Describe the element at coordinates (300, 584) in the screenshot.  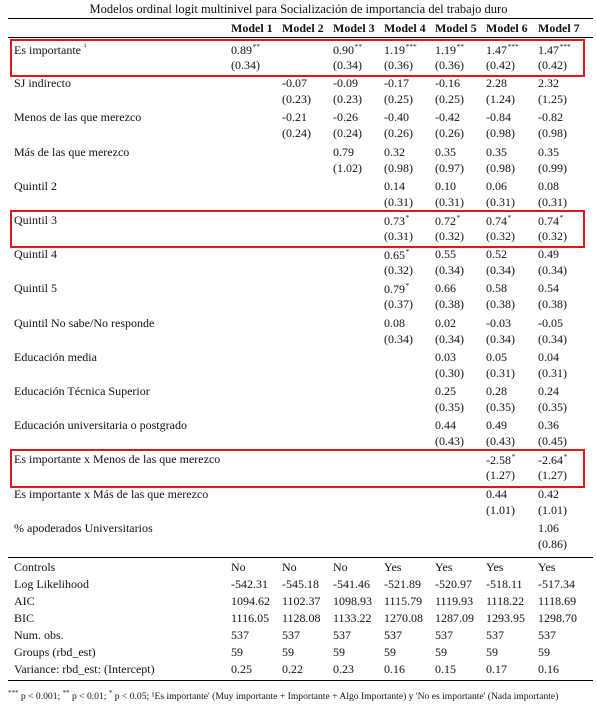
I see `stat-value: -545.18` at that location.